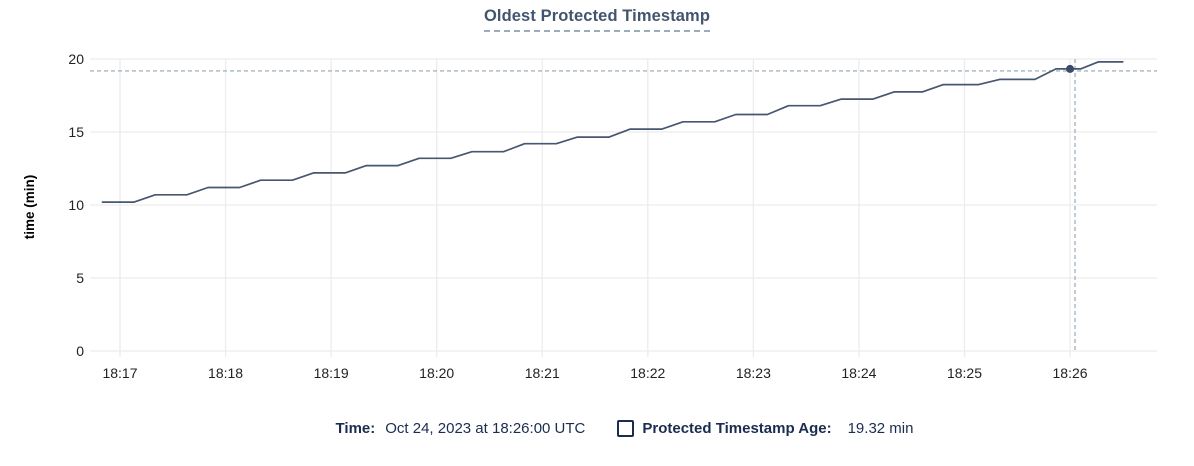  Describe the element at coordinates (858, 373) in the screenshot. I see `x-tick-label: 18:24` at that location.